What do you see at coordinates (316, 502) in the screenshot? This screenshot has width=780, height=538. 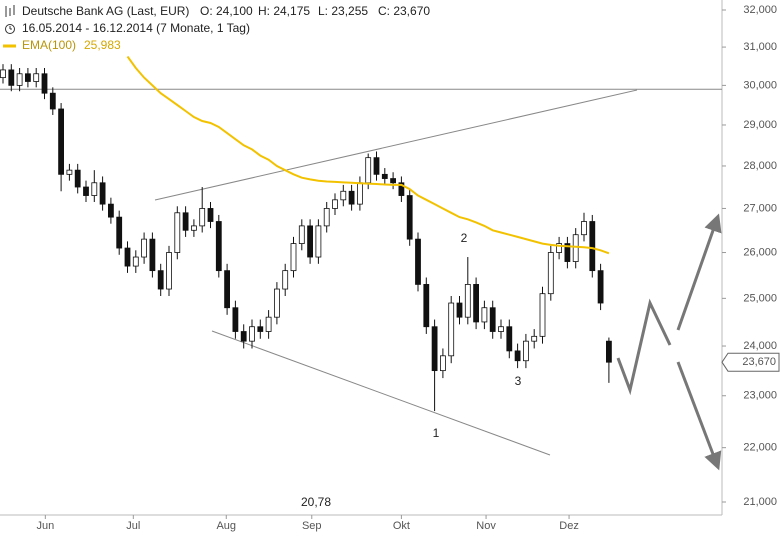 I see `annotation: 20,78` at bounding box center [316, 502].